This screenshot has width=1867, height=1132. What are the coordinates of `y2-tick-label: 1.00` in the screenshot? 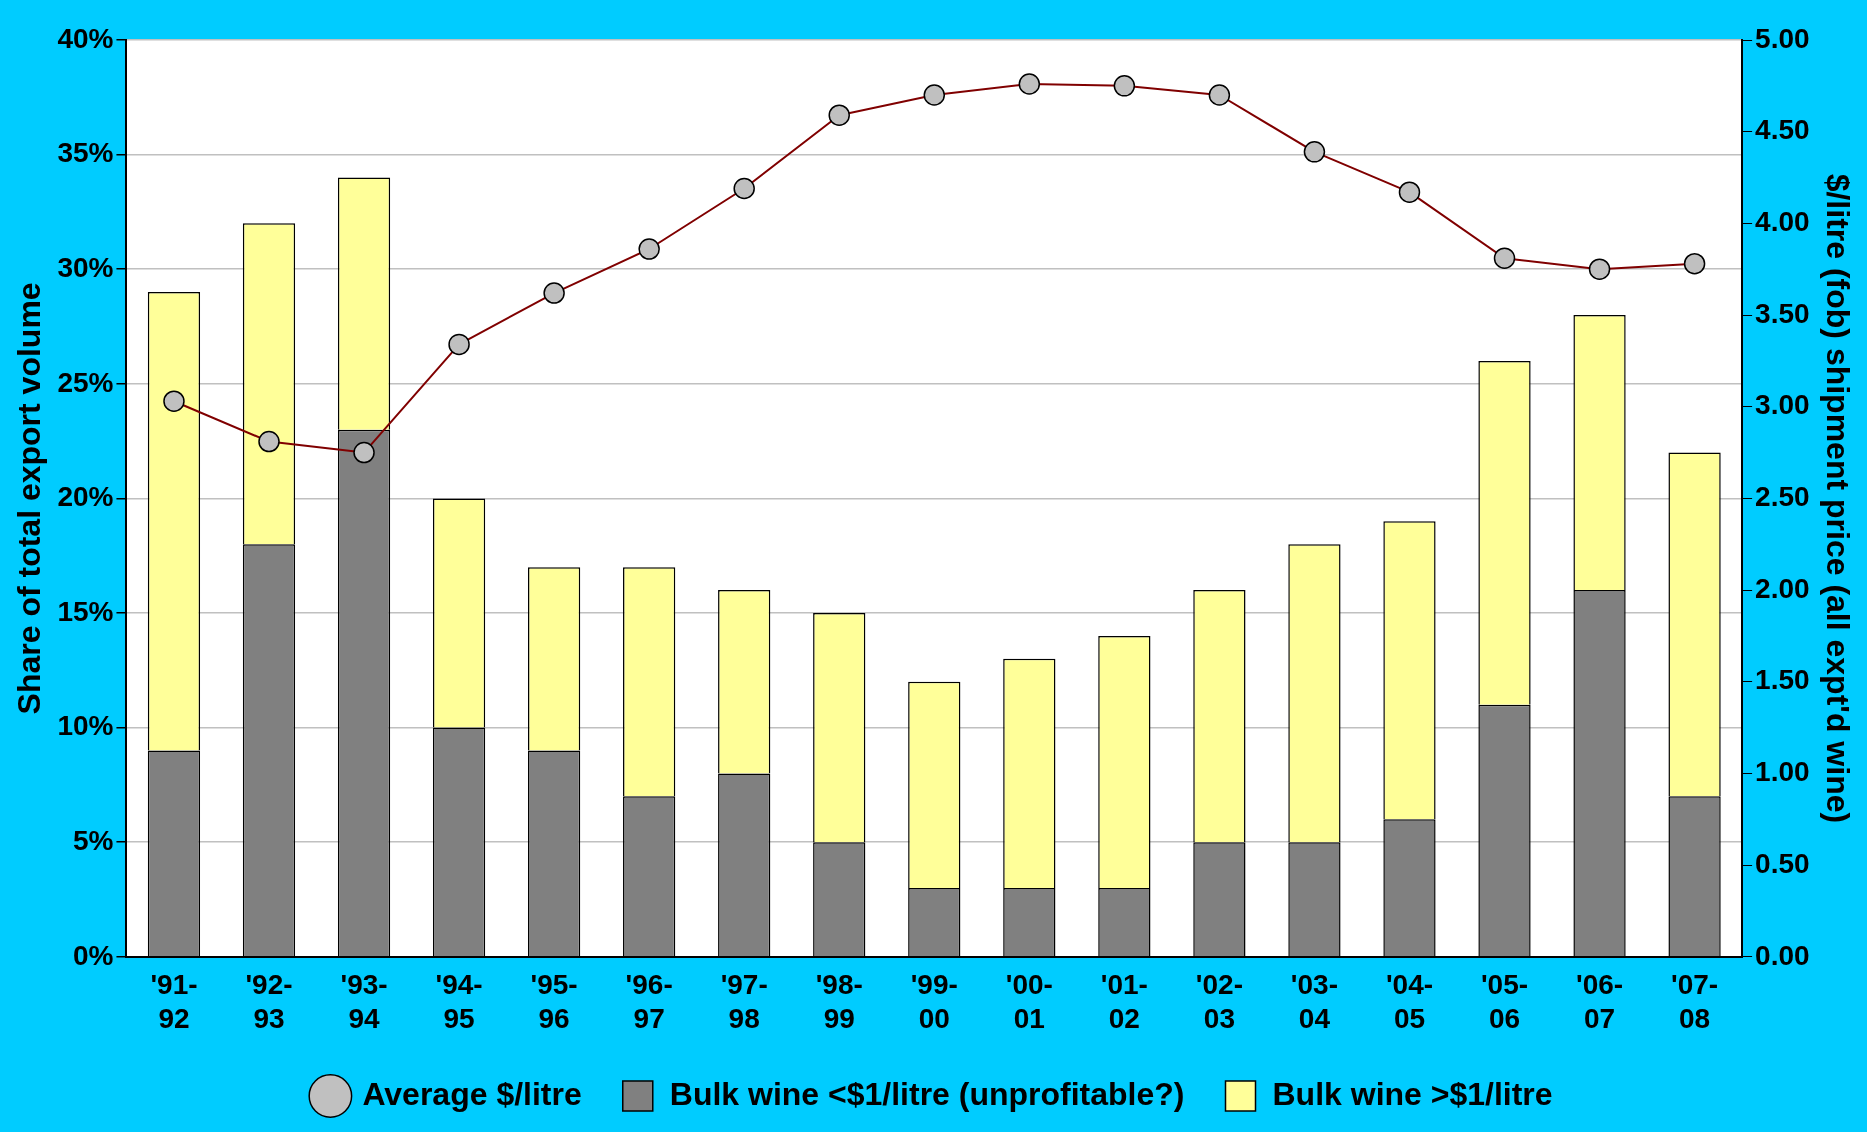 It's located at (1782, 772).